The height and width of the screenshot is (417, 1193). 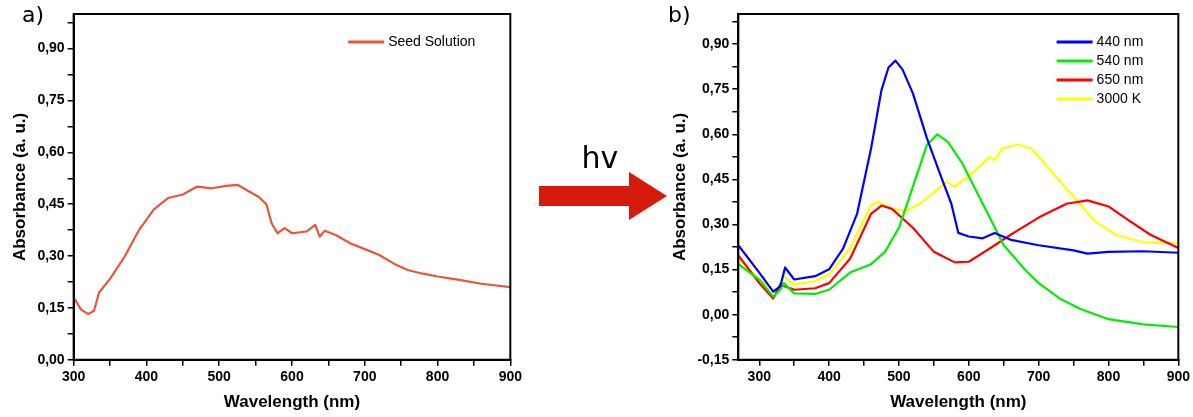 I want to click on legend-label: 540 nm, so click(x=1120, y=59).